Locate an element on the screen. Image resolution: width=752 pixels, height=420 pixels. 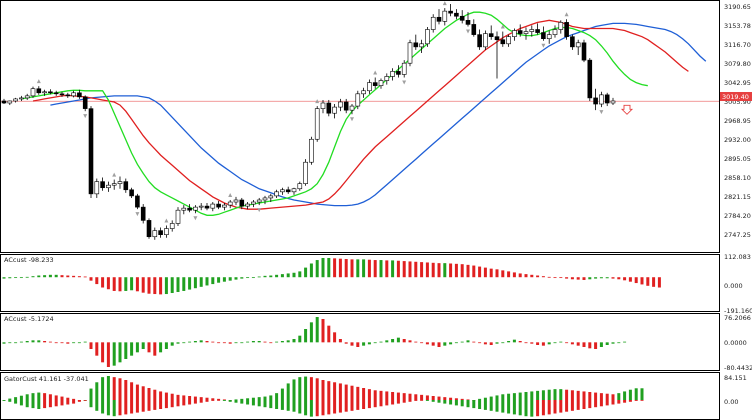
ac1-axis-mid: 0.000 is located at coordinates (733, 286).